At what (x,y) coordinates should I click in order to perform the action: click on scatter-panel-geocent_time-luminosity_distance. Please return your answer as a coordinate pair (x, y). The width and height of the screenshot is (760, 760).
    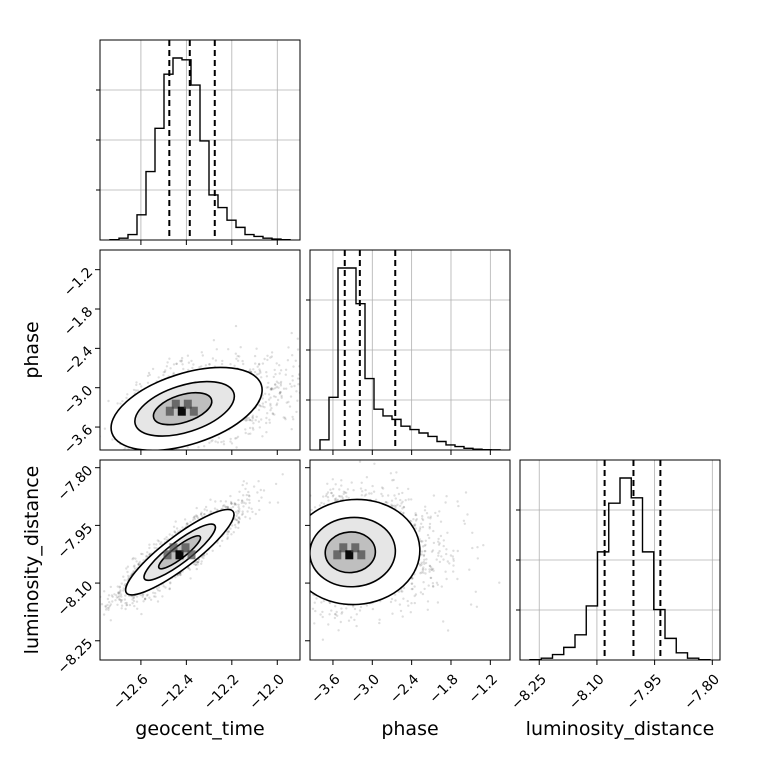
    Looking at the image, I should click on (192, 560).